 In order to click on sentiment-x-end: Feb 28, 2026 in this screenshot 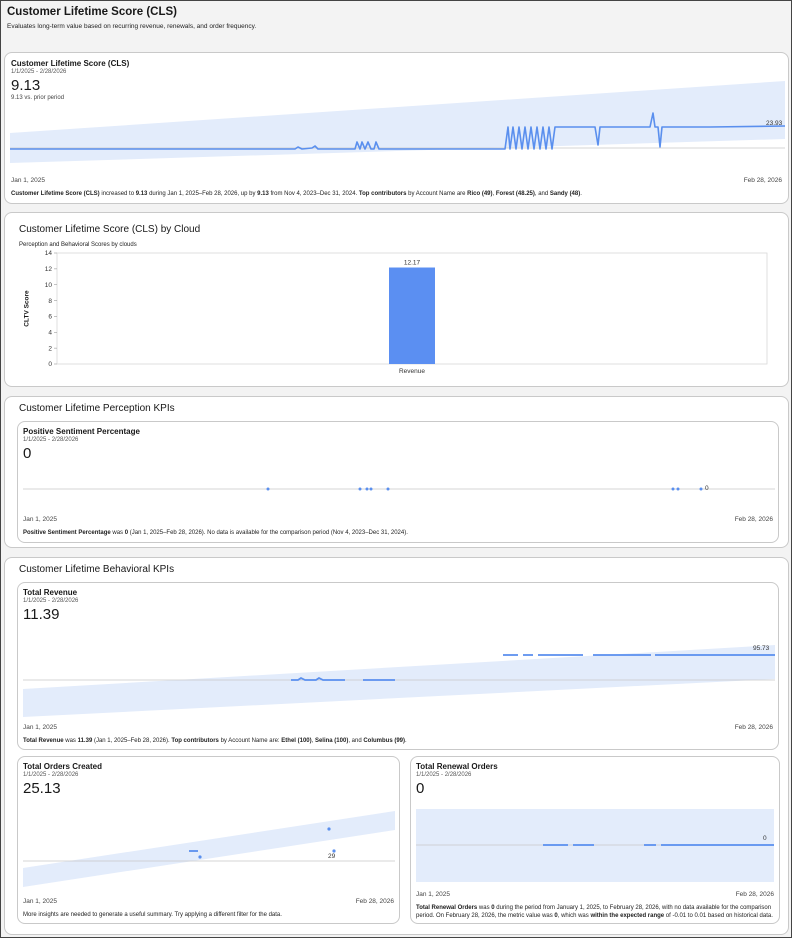, I will do `click(753, 519)`.